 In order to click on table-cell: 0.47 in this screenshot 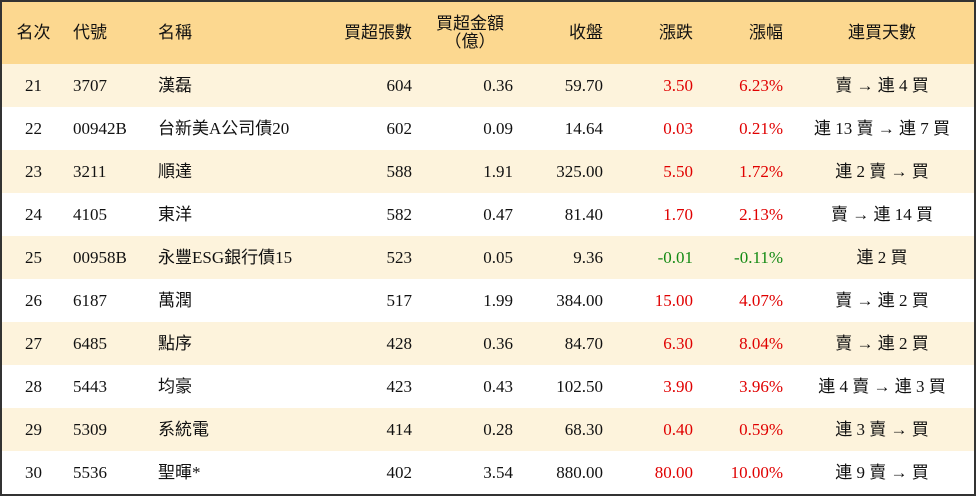, I will do `click(498, 214)`.